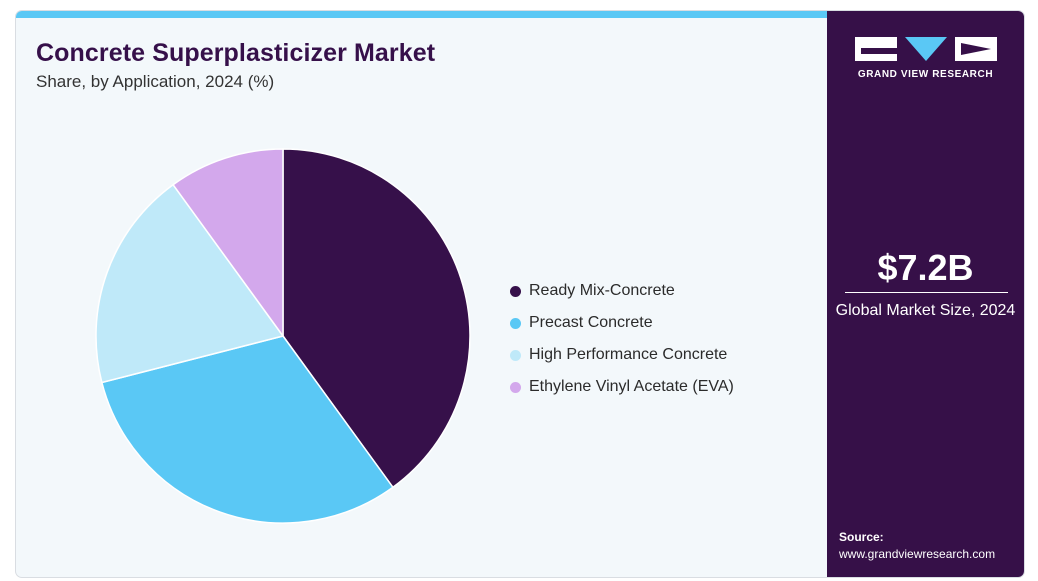 This screenshot has height=581, width=1038. I want to click on legend-item: Precast Concrete, so click(622, 323).